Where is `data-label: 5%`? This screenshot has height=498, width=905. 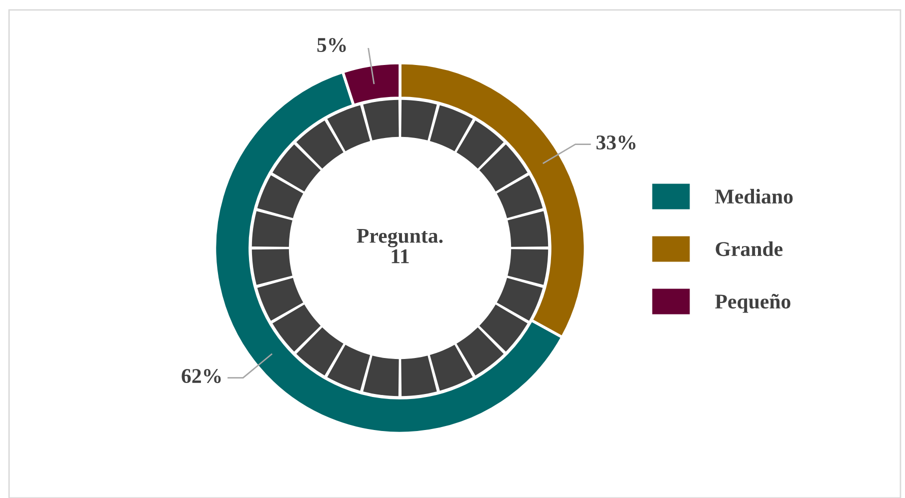
data-label: 5% is located at coordinates (331, 45).